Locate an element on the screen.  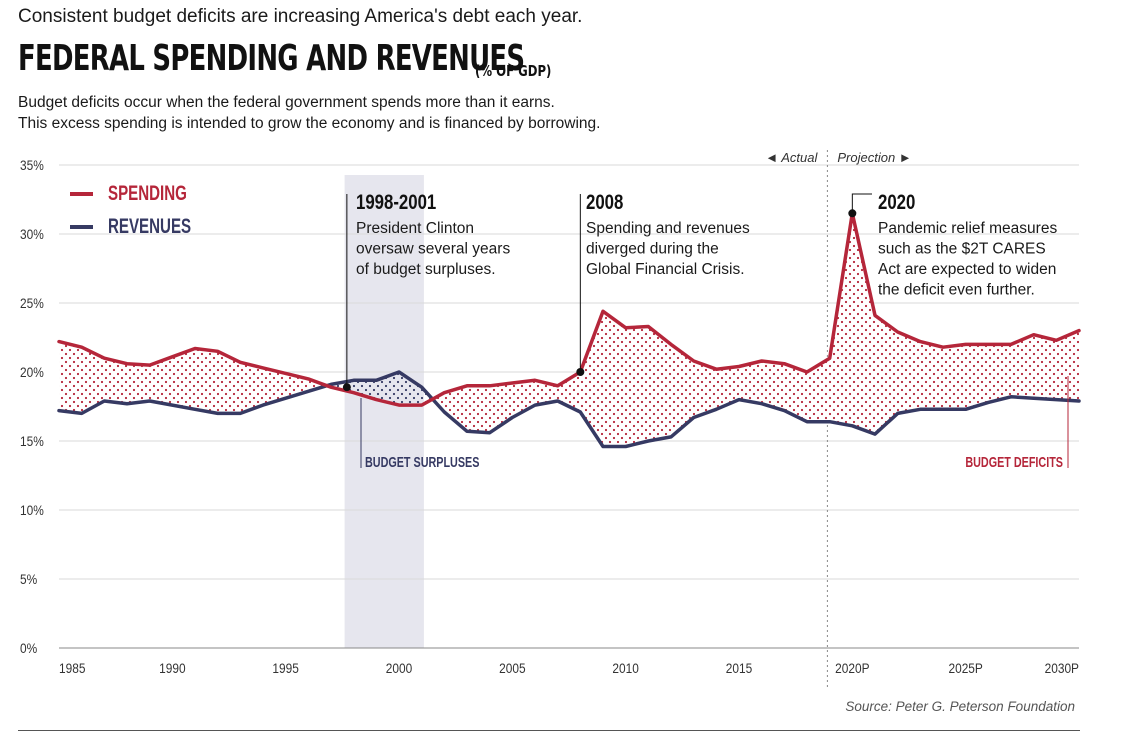
annotation-heading: 1998-2001 is located at coordinates (396, 202).